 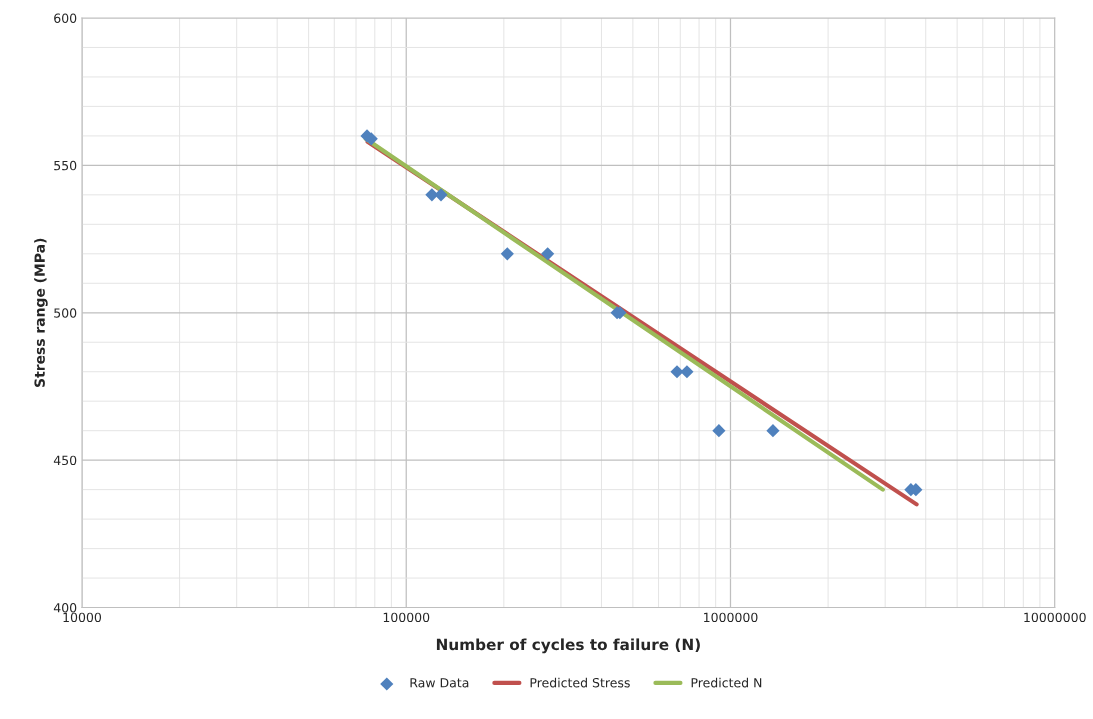 What do you see at coordinates (82, 617) in the screenshot?
I see `x-tick-label: 10000` at bounding box center [82, 617].